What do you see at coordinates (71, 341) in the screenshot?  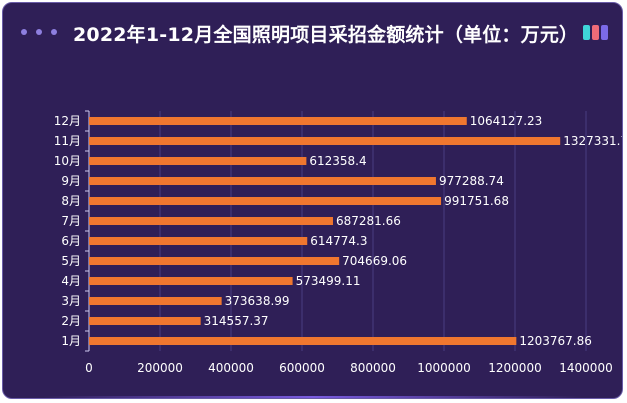 I see `category-label: 1月` at bounding box center [71, 341].